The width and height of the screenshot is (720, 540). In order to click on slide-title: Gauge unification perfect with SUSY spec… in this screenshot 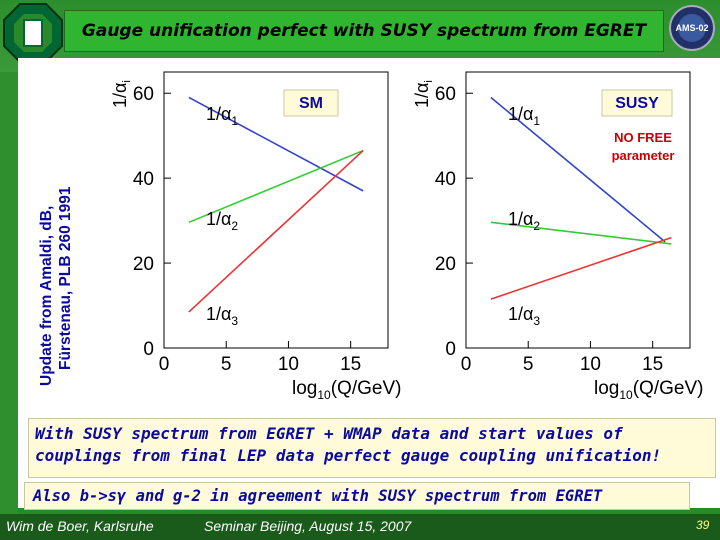, I will do `click(364, 31)`.